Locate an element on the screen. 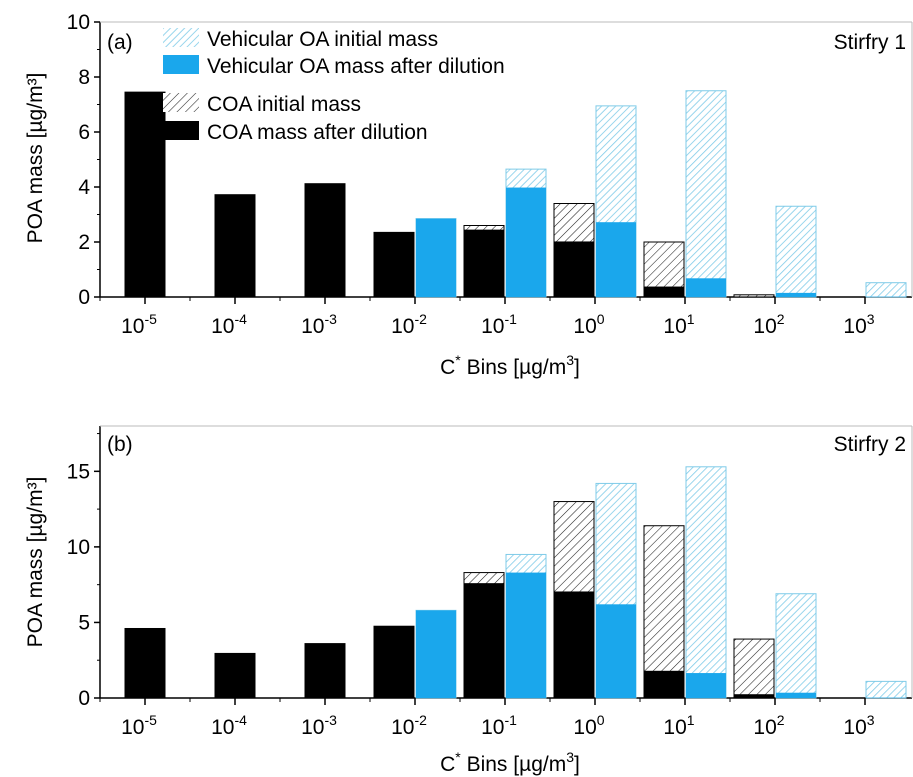  panel-a-ylabel: POA mass [µg/m³] is located at coordinates (35, 158).